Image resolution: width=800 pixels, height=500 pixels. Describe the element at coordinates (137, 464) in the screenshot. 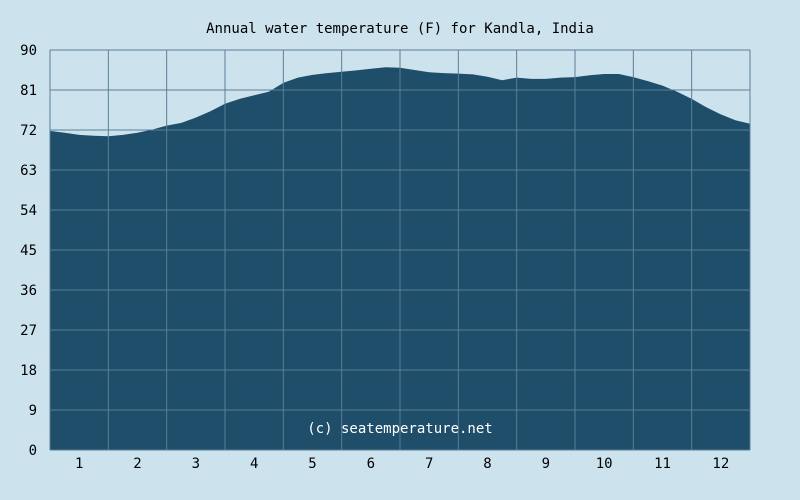

I see `x-tick-label: 2` at that location.